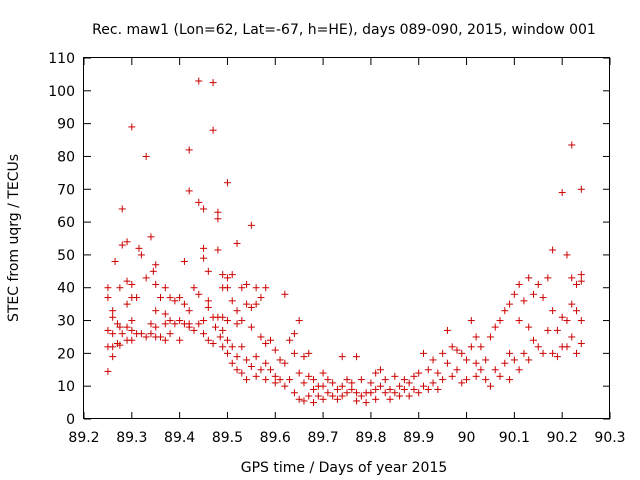 This screenshot has width=640, height=480. What do you see at coordinates (66, 157) in the screenshot?
I see `y-tick-label: 80` at bounding box center [66, 157].